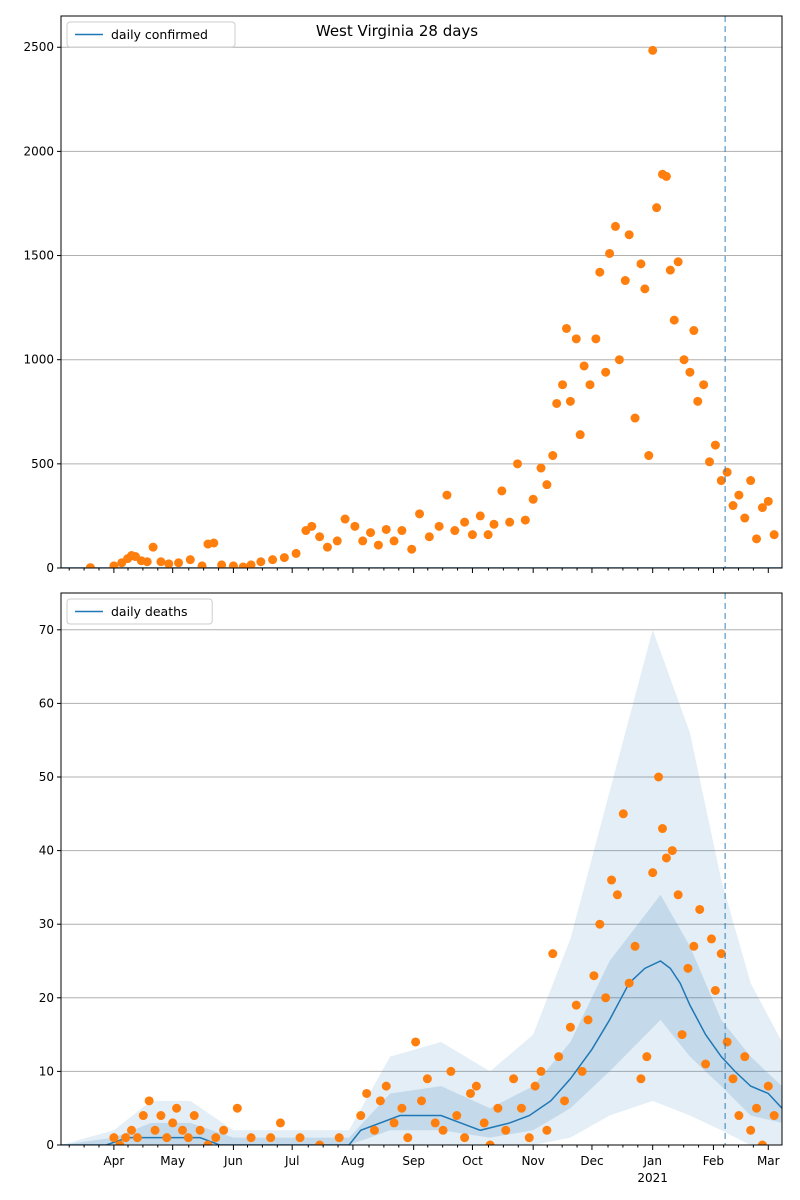 This screenshot has height=1200, width=800. I want to click on y-tick-label: 0, so click(50, 1145).